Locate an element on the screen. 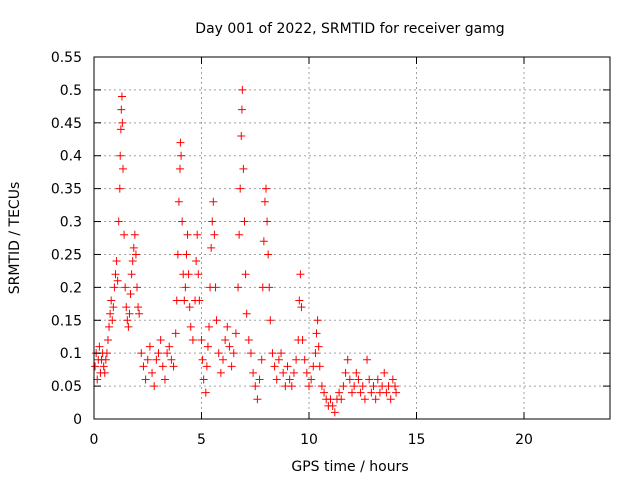  y-tick-label: 0.1 is located at coordinates (71, 354).